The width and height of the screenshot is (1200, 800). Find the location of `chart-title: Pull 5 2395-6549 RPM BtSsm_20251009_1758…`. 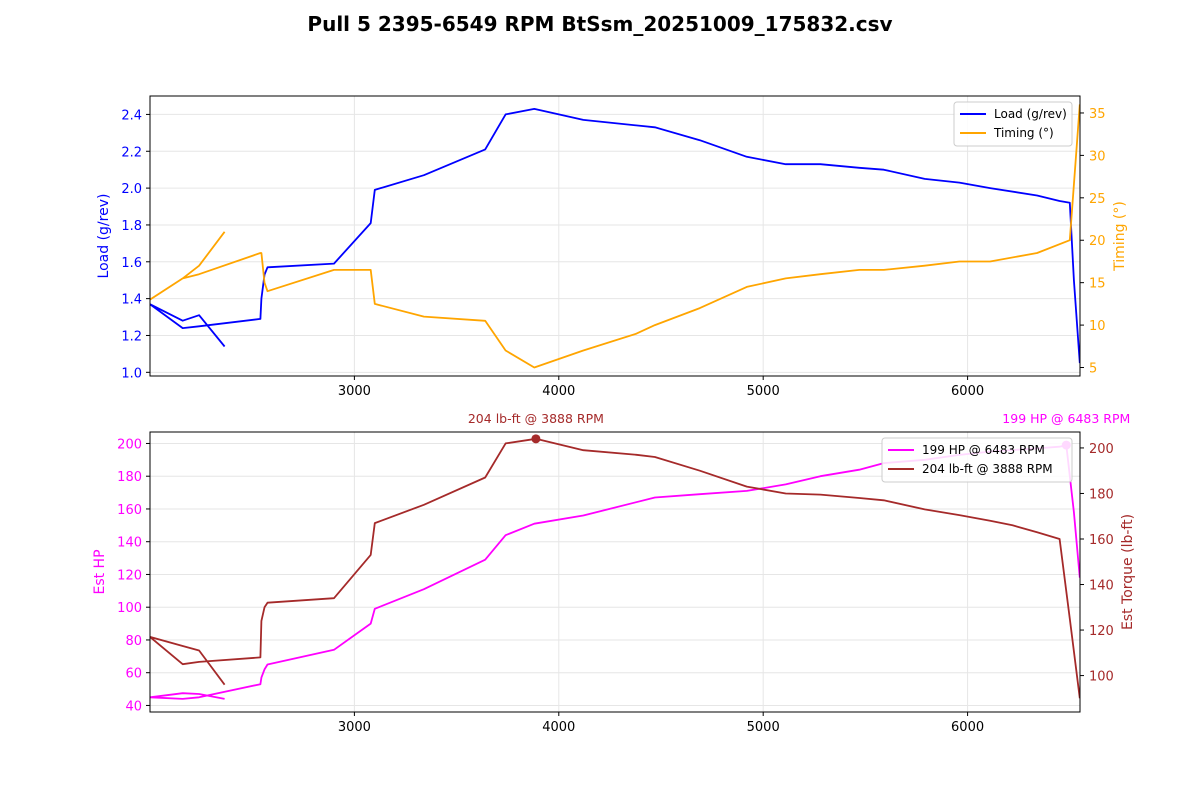

chart-title: Pull 5 2395-6549 RPM BtSsm_20251009_1758… is located at coordinates (599, 24).